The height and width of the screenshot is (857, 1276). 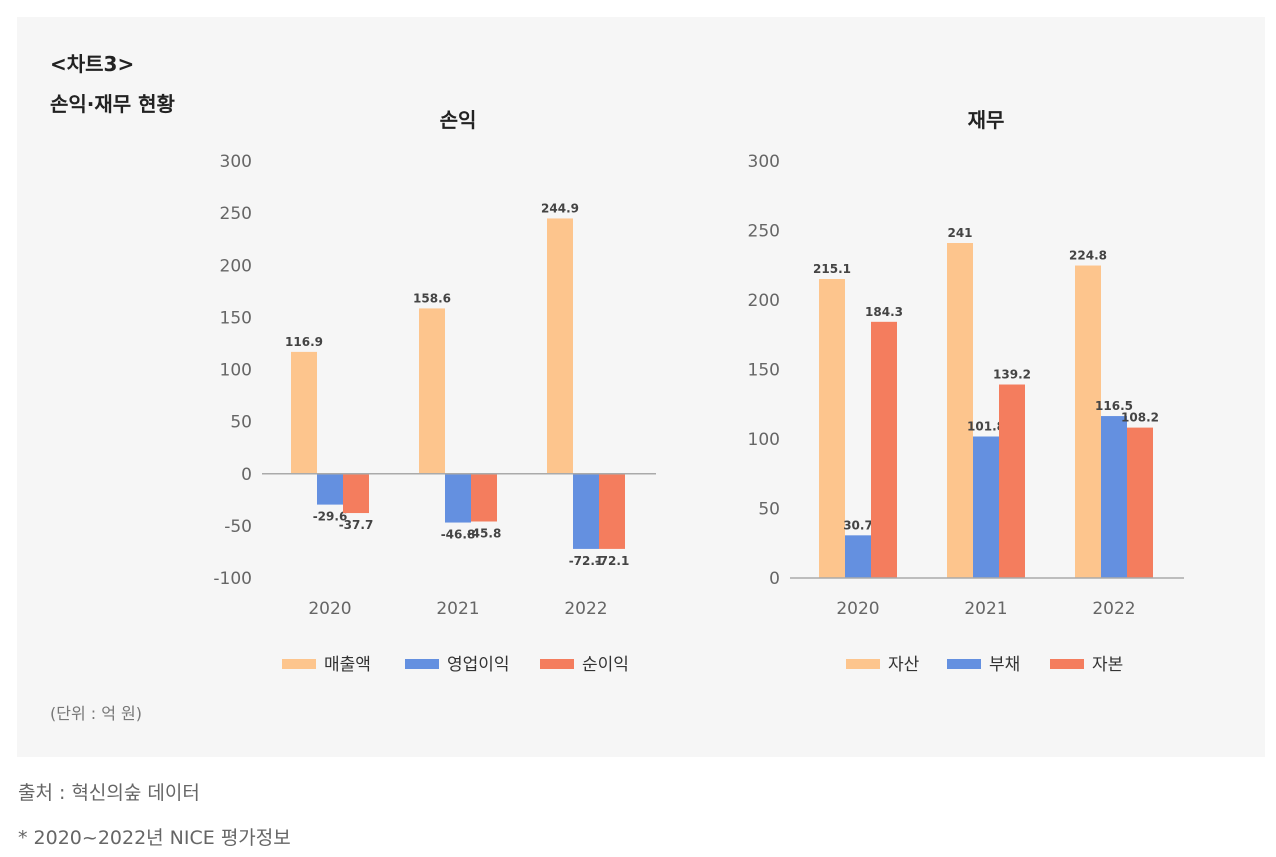 What do you see at coordinates (774, 579) in the screenshot?
I see `finance-y-tick: 0` at bounding box center [774, 579].